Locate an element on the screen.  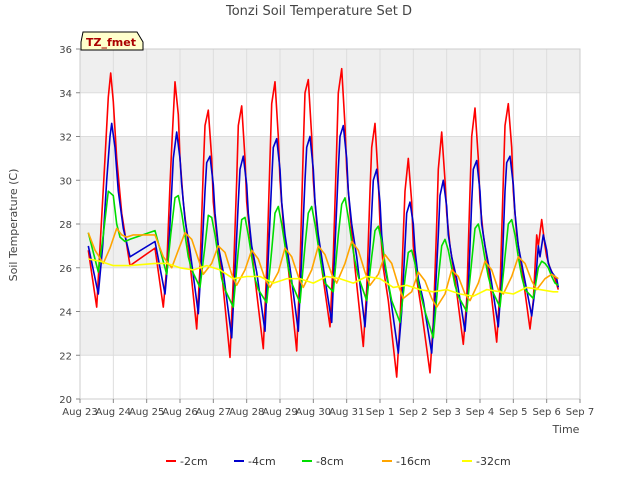
site-tag-box is located at coordinates (112, 41).